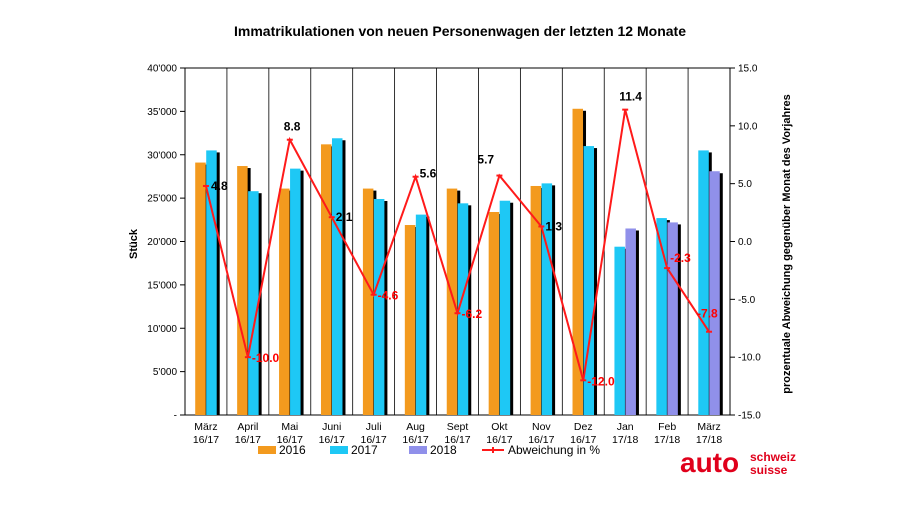 The width and height of the screenshot is (920, 510). Describe the element at coordinates (247, 427) in the screenshot. I see `x-tick-label: April` at that location.